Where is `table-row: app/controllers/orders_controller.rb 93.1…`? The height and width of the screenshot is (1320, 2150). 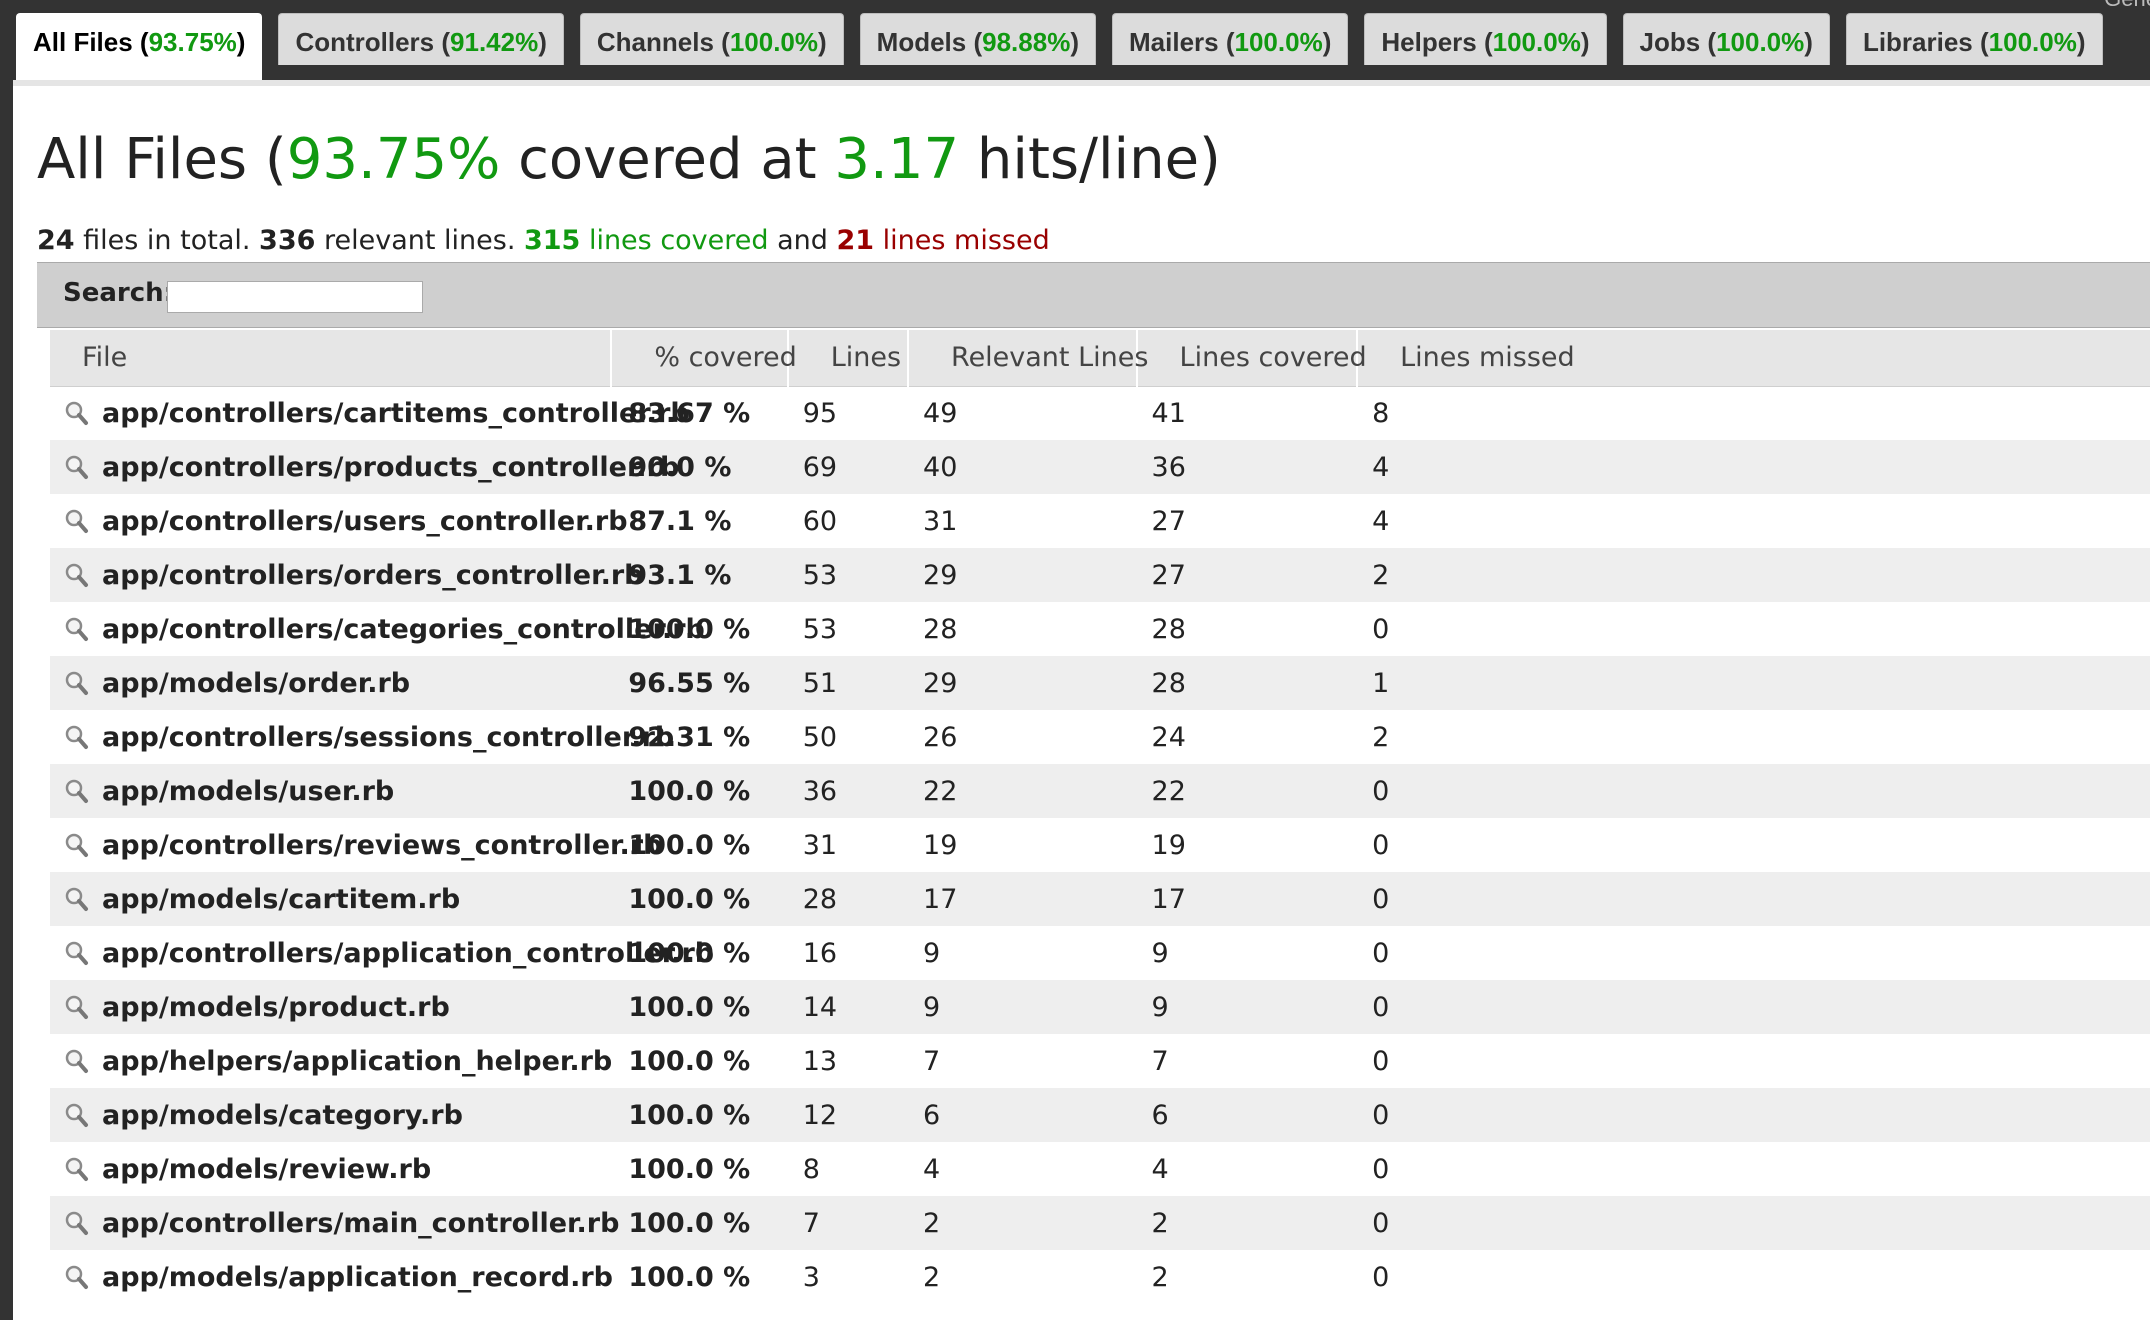
table-row: app/controllers/orders_controller.rb 93.1… is located at coordinates (1100, 575).